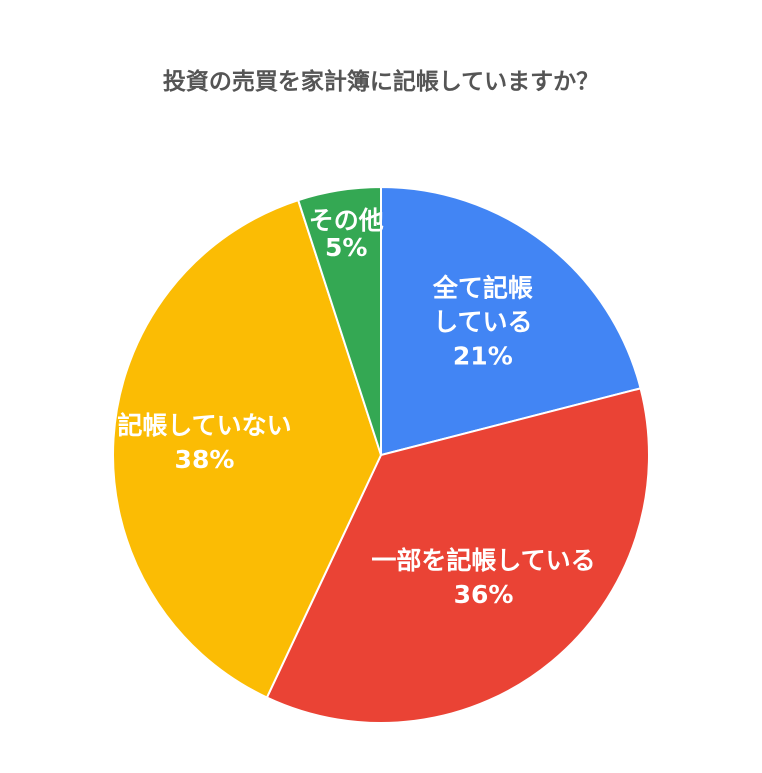  What do you see at coordinates (204, 425) in the screenshot?
I see `slice-category-label: 記帳していない` at bounding box center [204, 425].